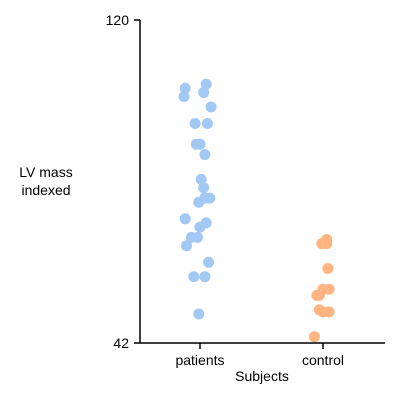 Image resolution: width=400 pixels, height=409 pixels. I want to click on x-axis-label: Subjects, so click(262, 376).